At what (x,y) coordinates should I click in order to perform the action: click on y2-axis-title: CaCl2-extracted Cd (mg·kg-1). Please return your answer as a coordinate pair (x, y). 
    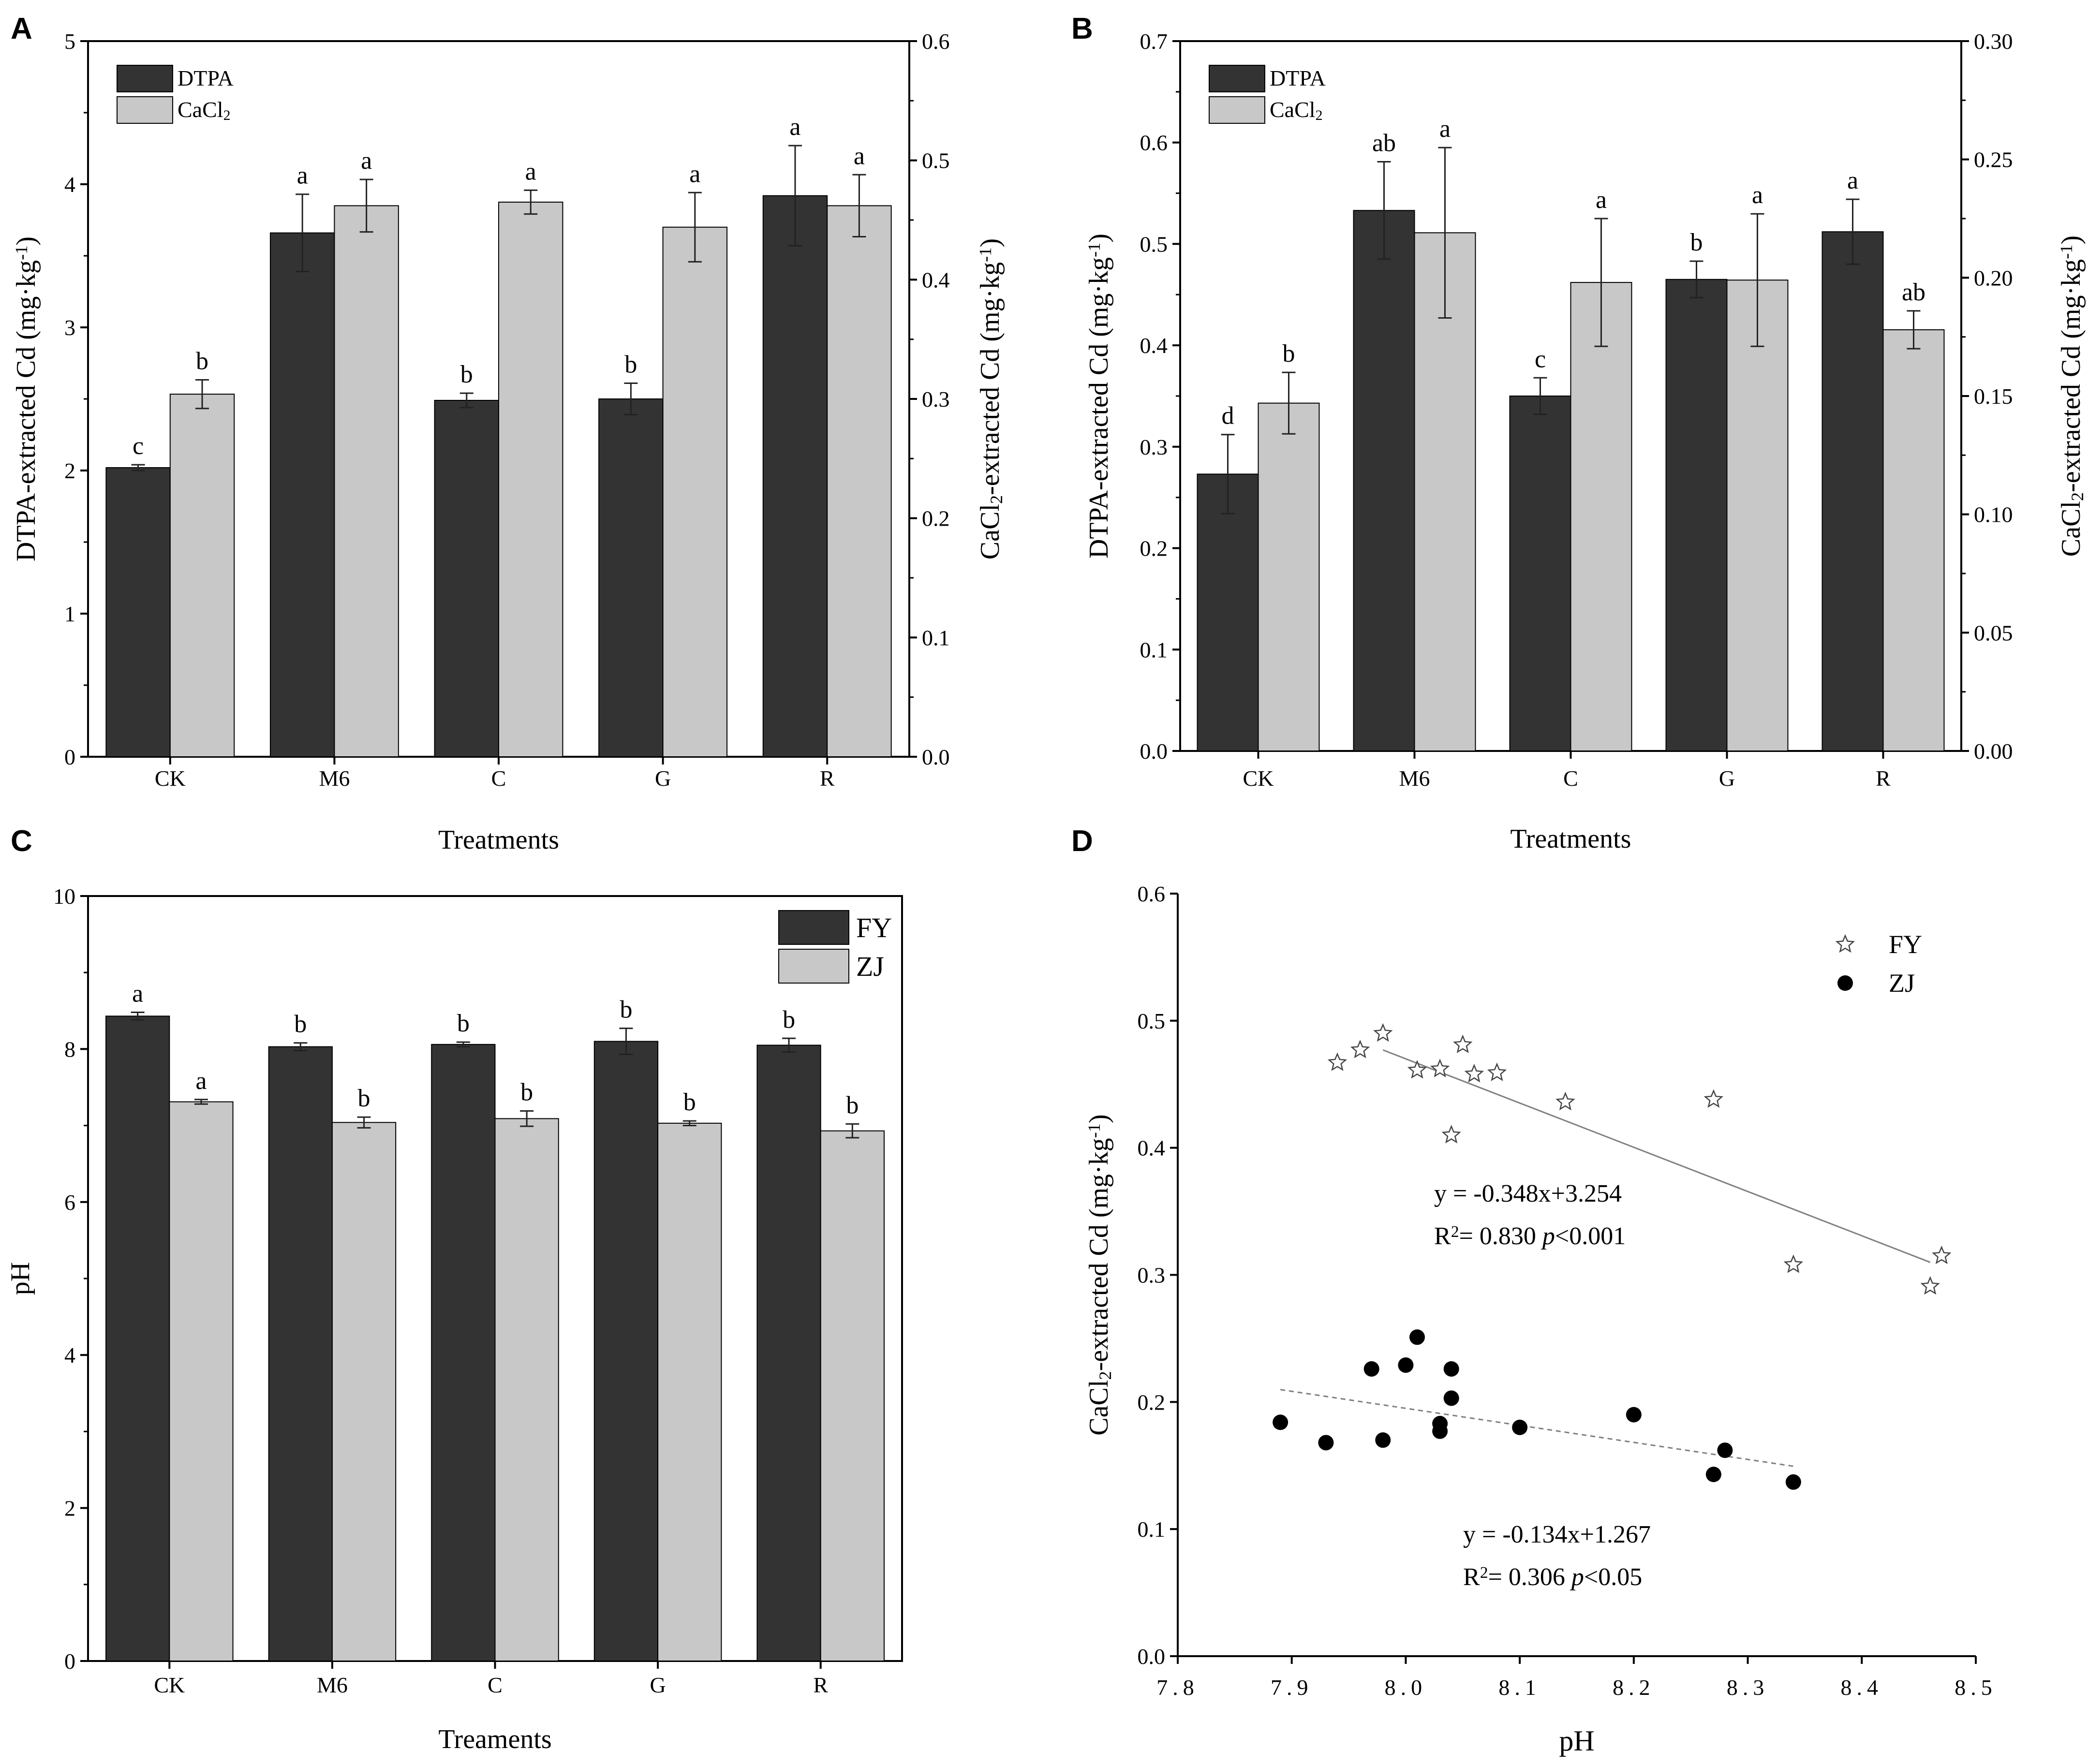
    Looking at the image, I should click on (2071, 396).